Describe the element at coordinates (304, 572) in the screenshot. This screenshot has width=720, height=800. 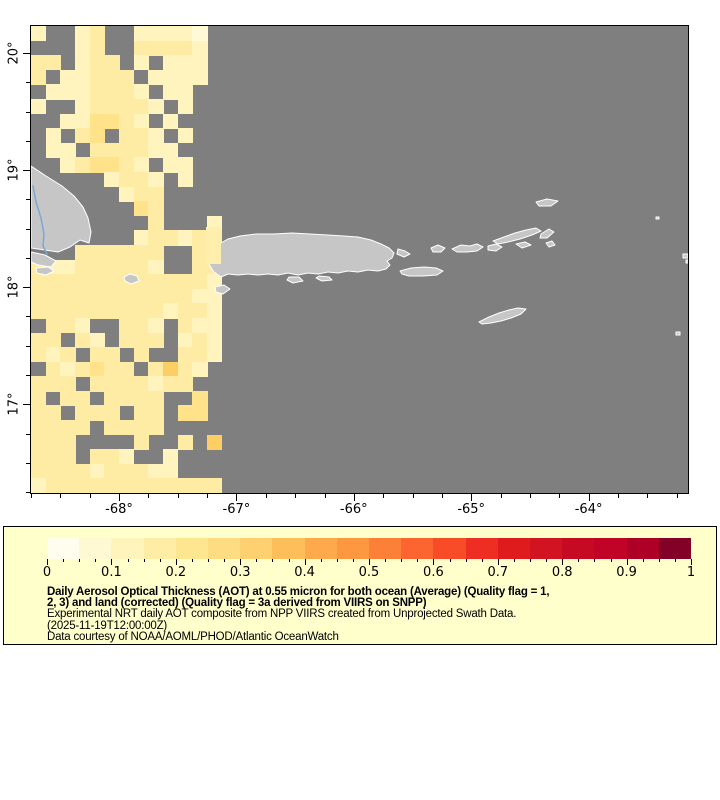
I see `colorbar-tick-label: 0.4` at that location.